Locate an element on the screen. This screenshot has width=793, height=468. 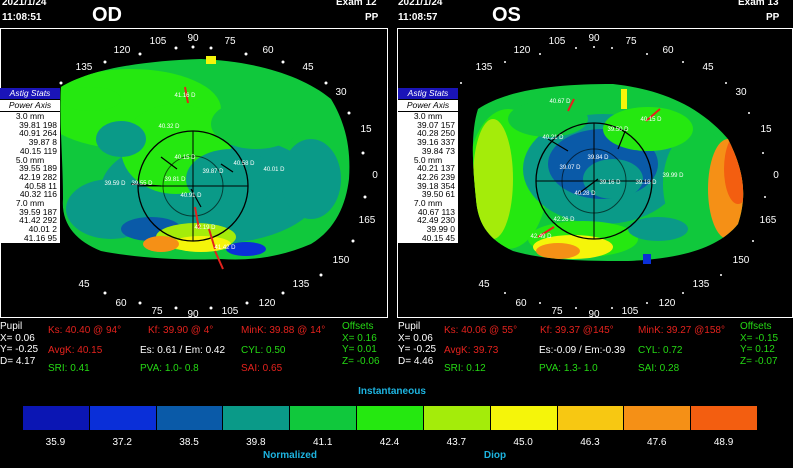
os-val-12: 42.49 D is located at coordinates (541, 237).